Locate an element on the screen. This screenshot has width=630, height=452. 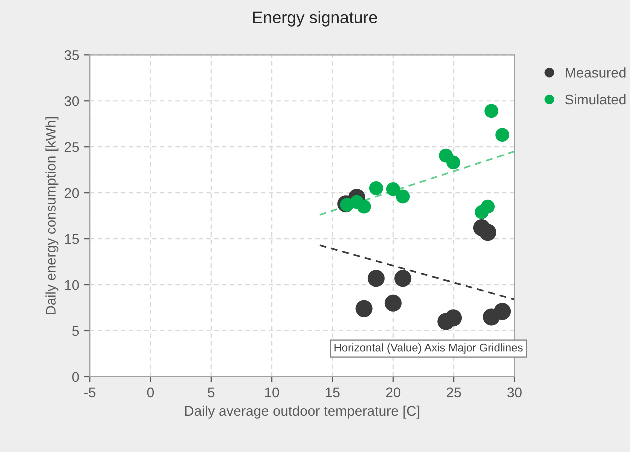
legend-label: Simulated is located at coordinates (596, 99).